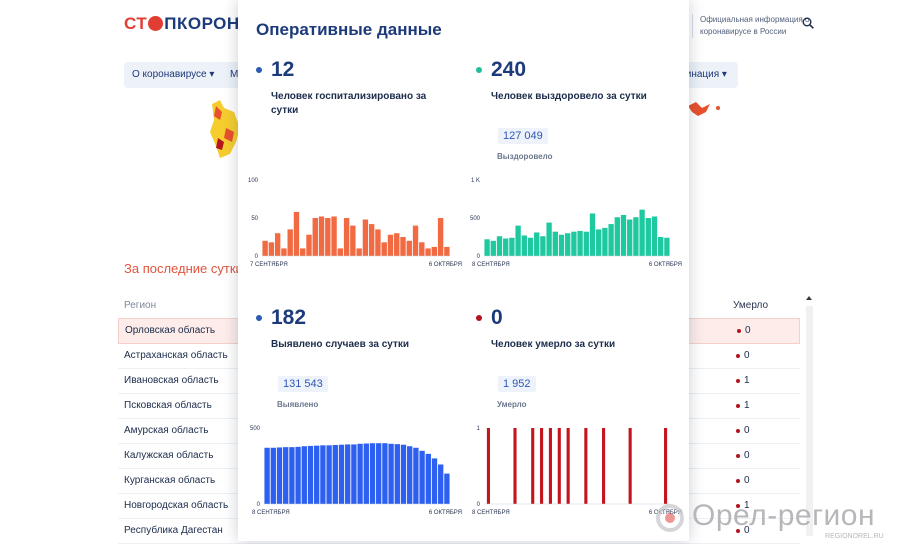 This screenshot has height=544, width=900. I want to click on nav-about-coronavirus: О коронавирусе ▾, so click(178, 75).